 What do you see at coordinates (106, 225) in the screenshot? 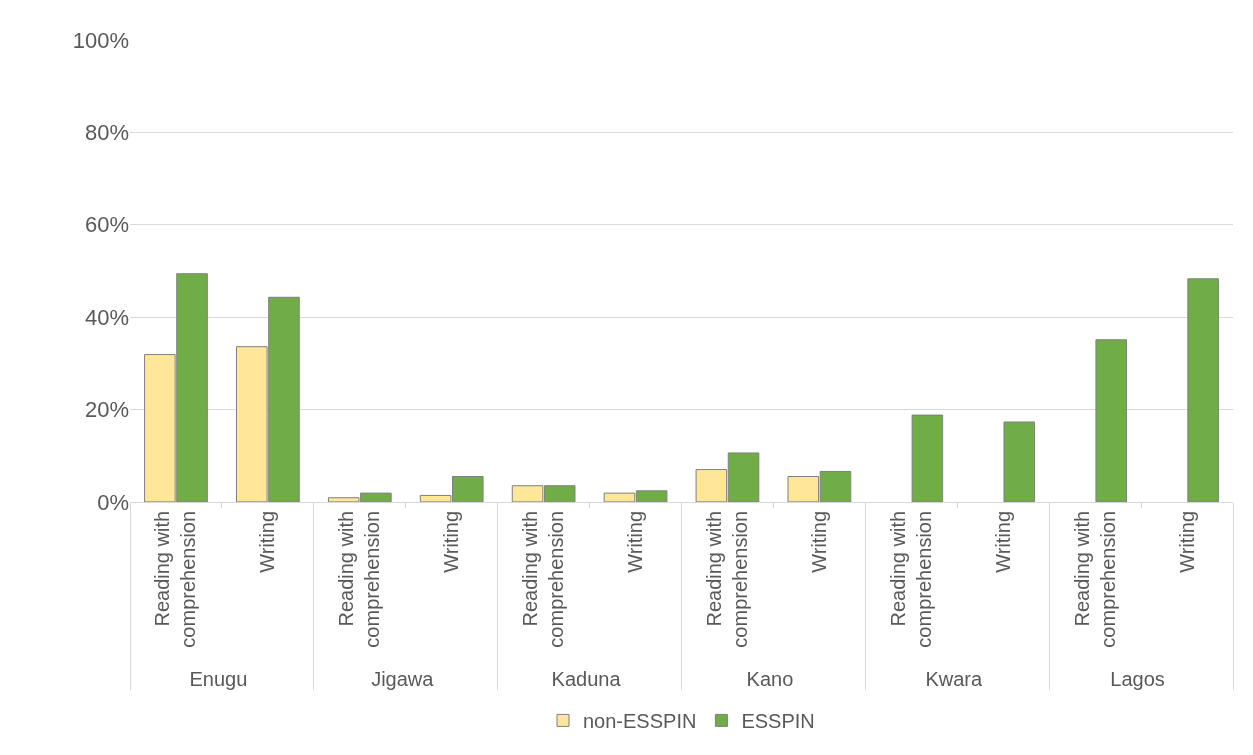
I see `y-tick-label: 60%` at bounding box center [106, 225].